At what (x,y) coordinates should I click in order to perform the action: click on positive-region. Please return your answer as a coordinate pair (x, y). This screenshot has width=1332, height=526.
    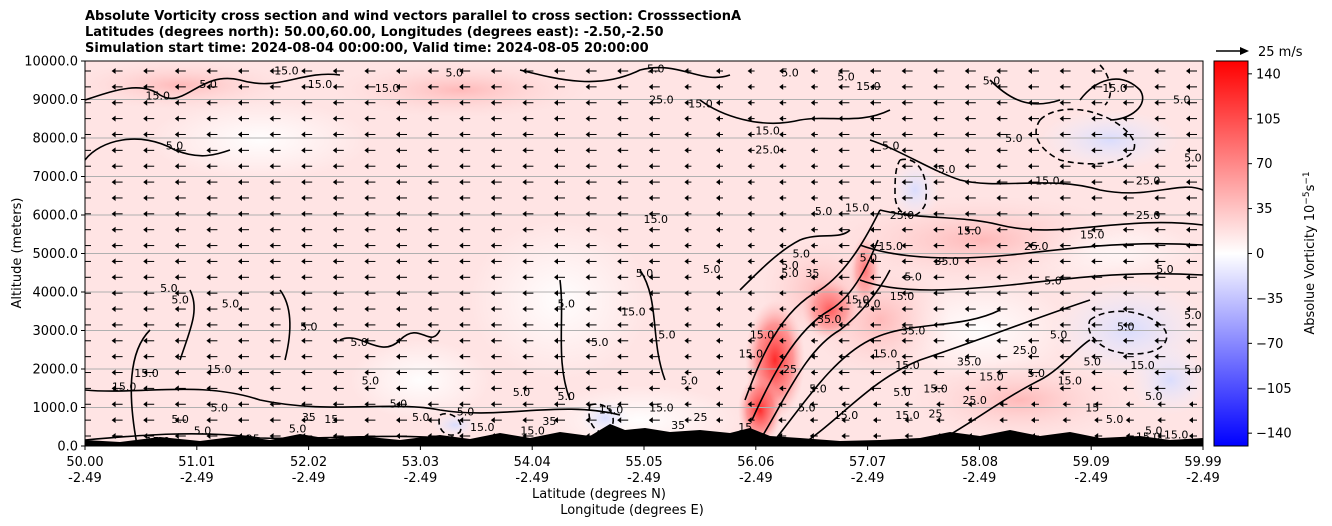
    Looking at the image, I should click on (1020, 400).